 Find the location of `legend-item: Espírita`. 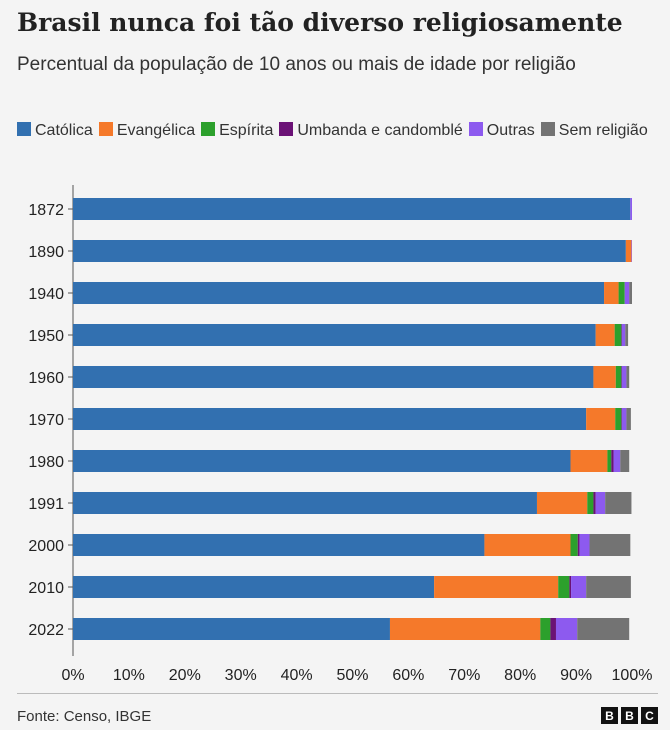

legend-item: Espírita is located at coordinates (237, 130).